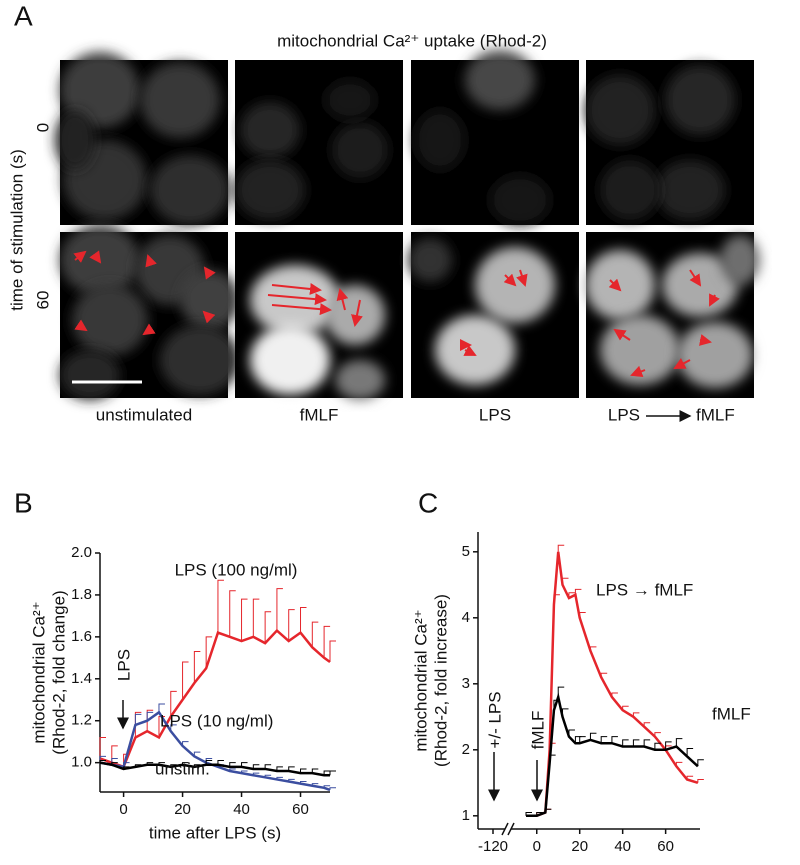  I want to click on row-label: 0, so click(42, 127).